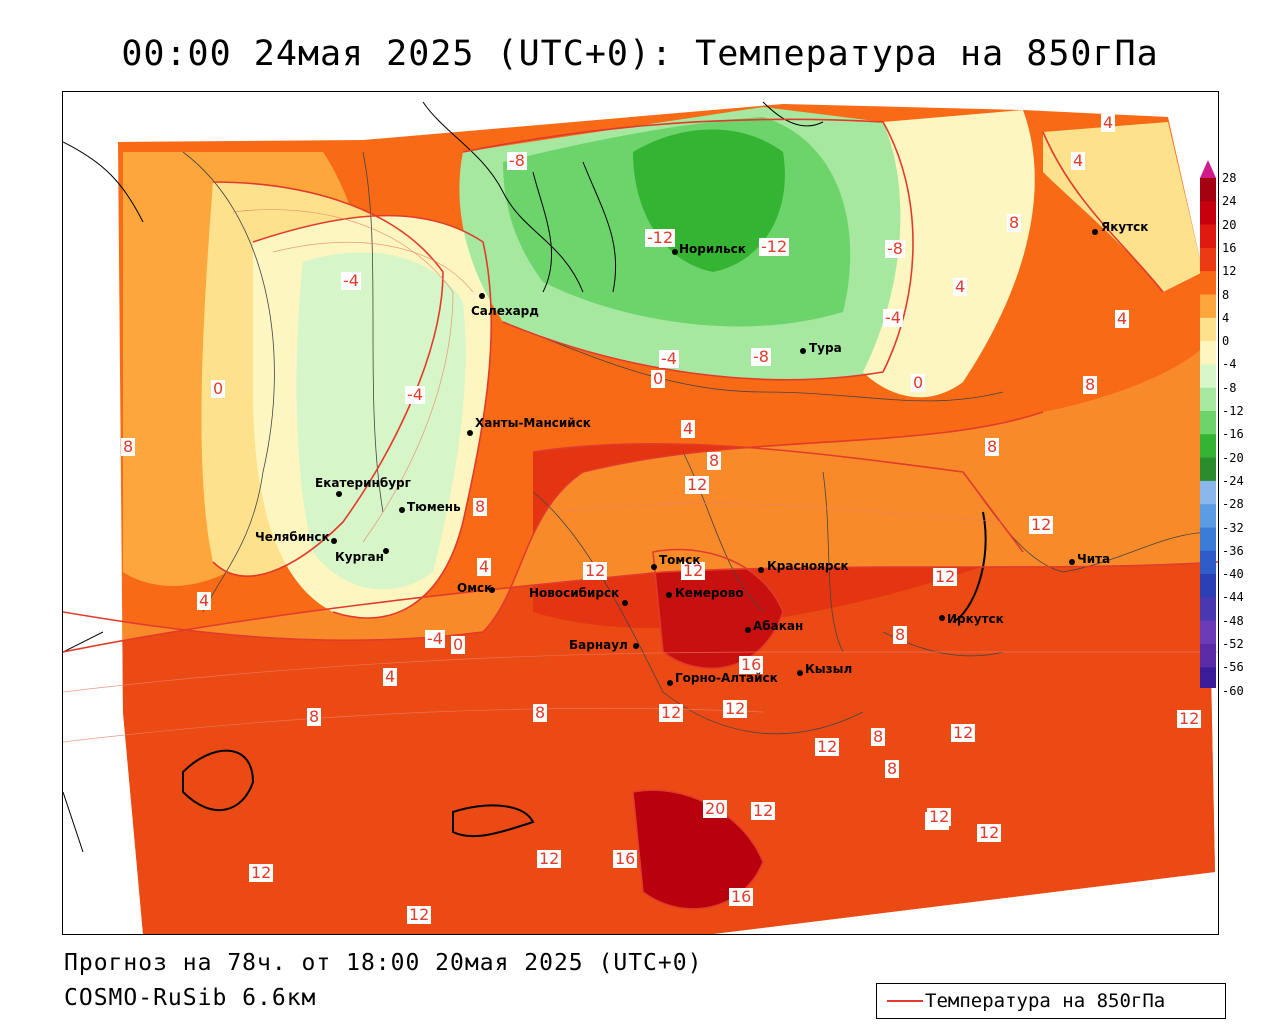 The image size is (1280, 1024). Describe the element at coordinates (975, 619) in the screenshot. I see `city-label: Иркутск` at that location.